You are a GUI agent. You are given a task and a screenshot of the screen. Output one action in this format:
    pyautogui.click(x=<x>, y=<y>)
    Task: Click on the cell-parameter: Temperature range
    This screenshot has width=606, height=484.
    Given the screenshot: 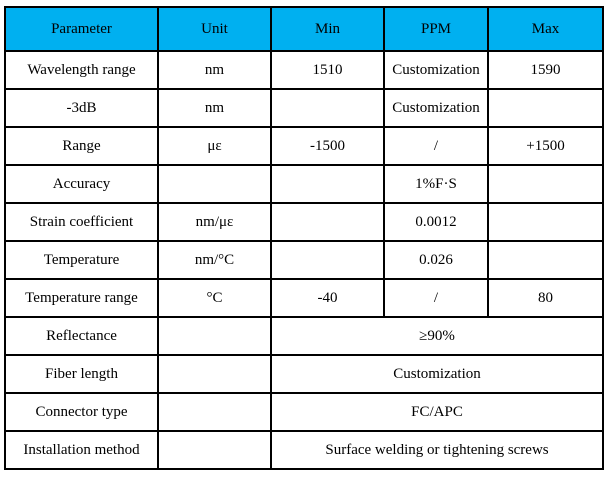 What is the action you would take?
    pyautogui.click(x=81, y=298)
    